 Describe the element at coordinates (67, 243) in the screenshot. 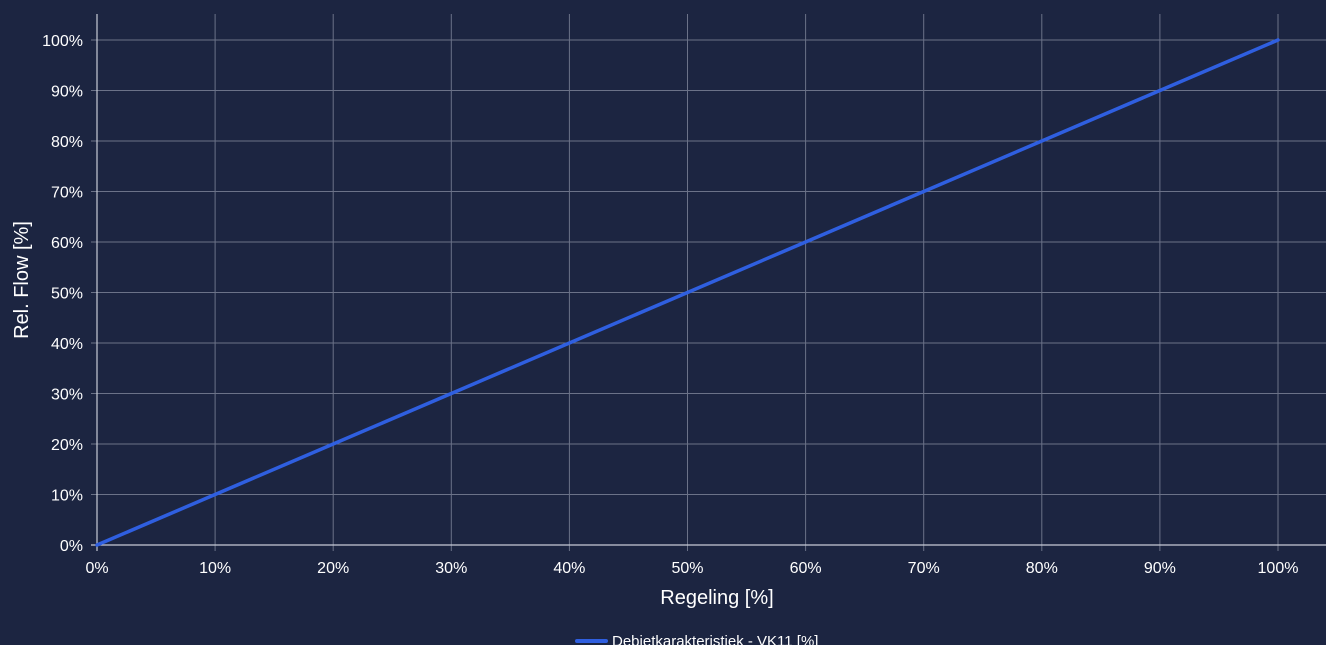

I see `y-tick-label: 60%` at that location.